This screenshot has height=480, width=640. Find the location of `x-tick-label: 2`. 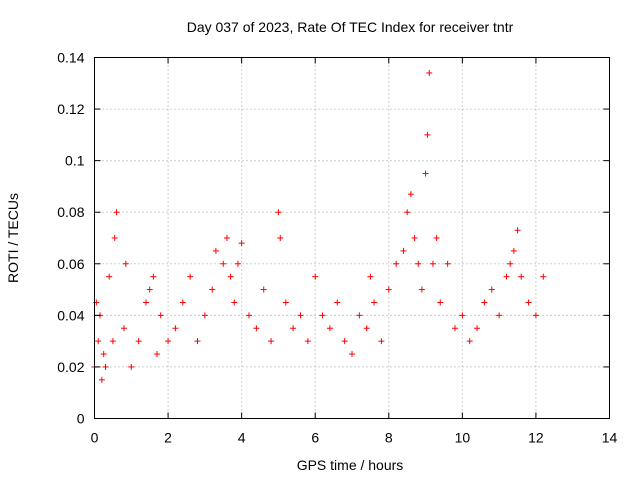

x-tick-label: 2 is located at coordinates (168, 438).